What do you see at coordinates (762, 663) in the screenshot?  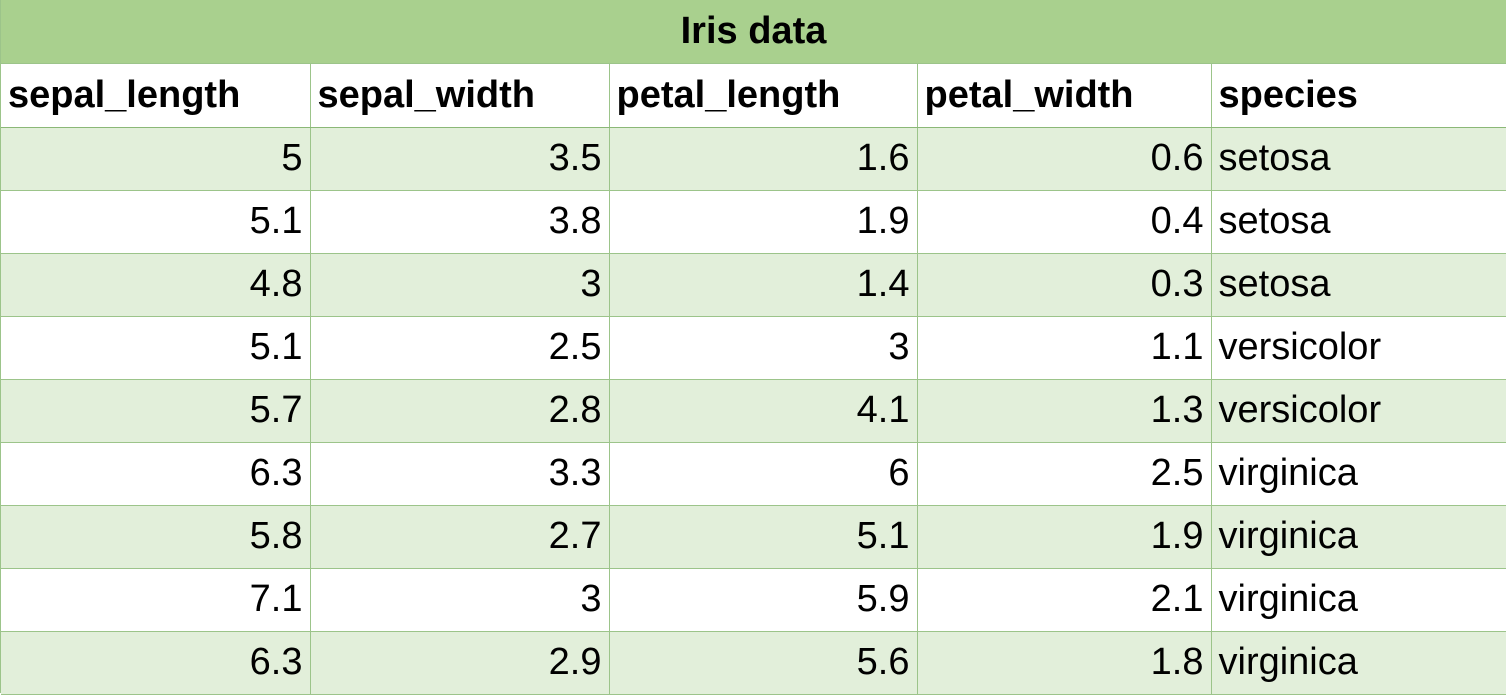 I see `cell-petal-length: 5.6` at bounding box center [762, 663].